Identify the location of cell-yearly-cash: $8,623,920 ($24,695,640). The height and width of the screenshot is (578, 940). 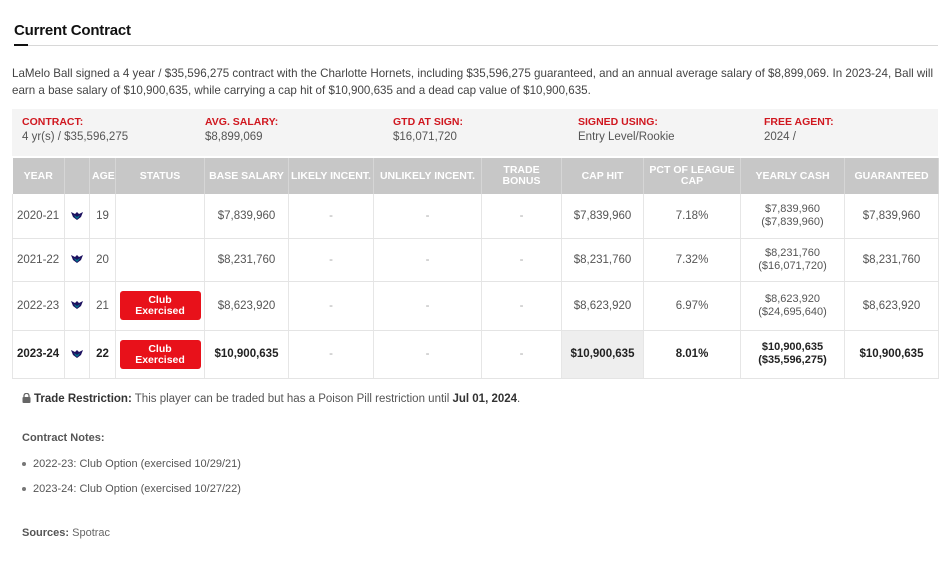
(792, 306).